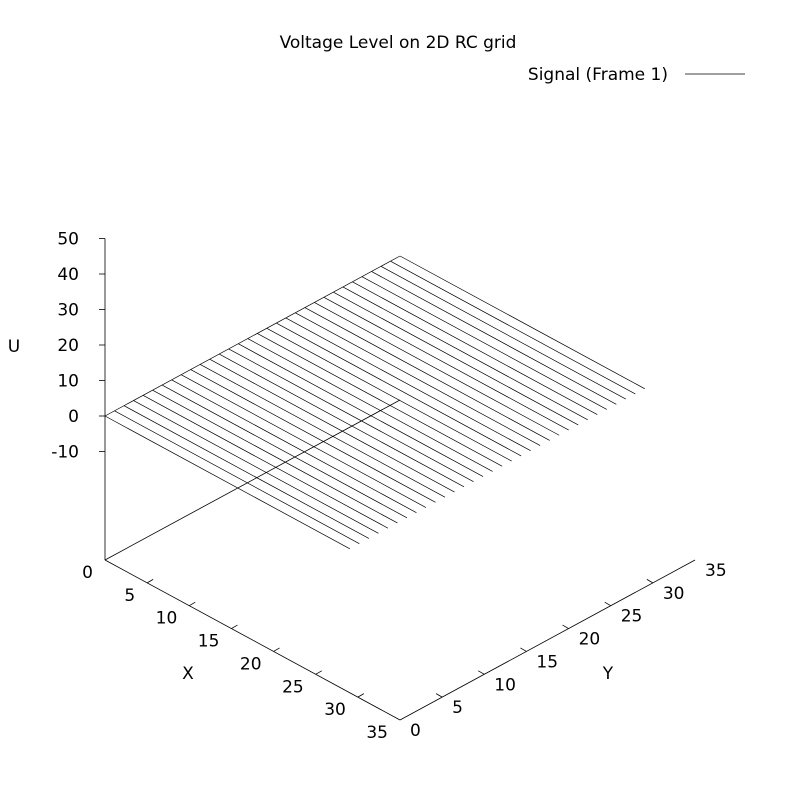  Describe the element at coordinates (14, 347) in the screenshot. I see `z-axis-label: U` at that location.